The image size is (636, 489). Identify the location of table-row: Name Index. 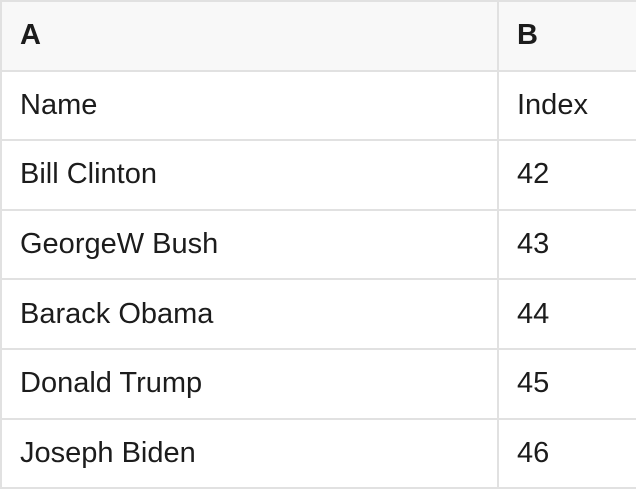
(318, 105).